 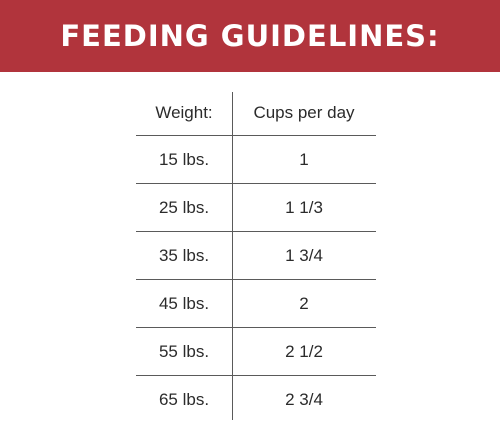 What do you see at coordinates (304, 112) in the screenshot?
I see `header-cups-per-day: Cups per day` at bounding box center [304, 112].